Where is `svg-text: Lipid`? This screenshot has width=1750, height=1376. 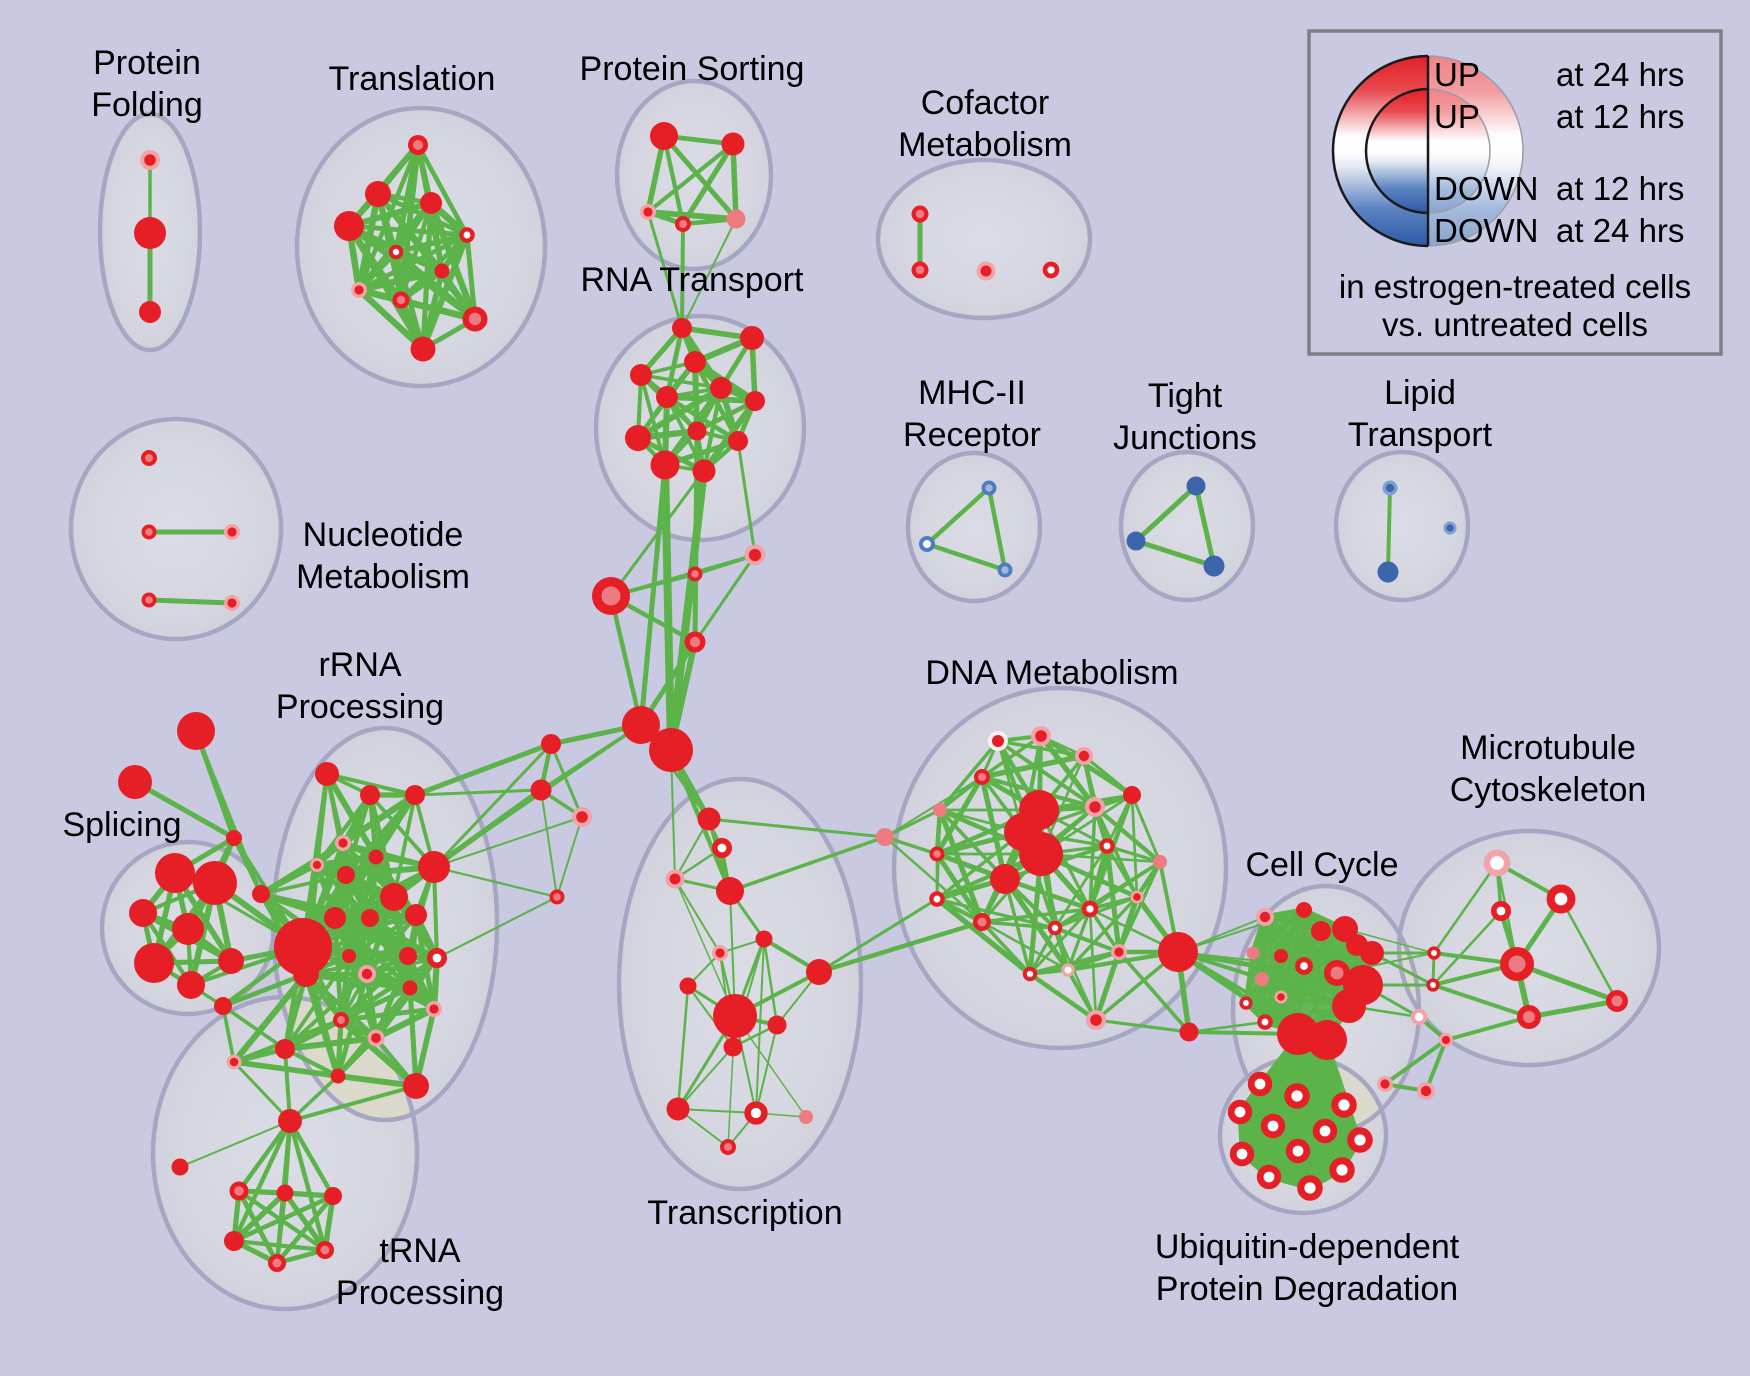 svg-text: Lipid is located at coordinates (1420, 393).